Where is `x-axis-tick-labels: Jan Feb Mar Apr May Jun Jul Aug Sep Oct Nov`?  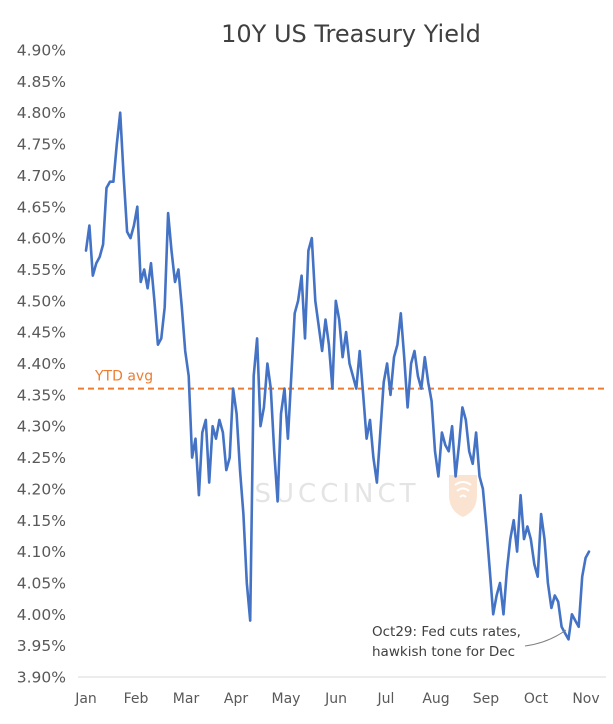 x-axis-tick-labels: Jan Feb Mar Apr May Jun Jul Aug Sep Oct Nov is located at coordinates (336, 699).